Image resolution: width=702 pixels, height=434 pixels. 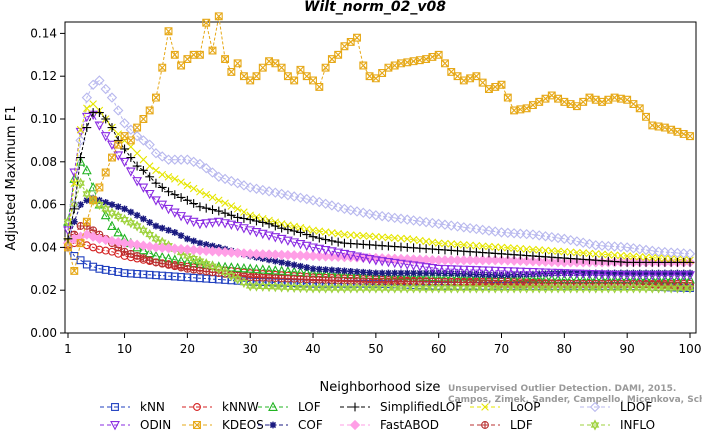 I want to click on x-tick-label: 40, so click(x=312, y=349).